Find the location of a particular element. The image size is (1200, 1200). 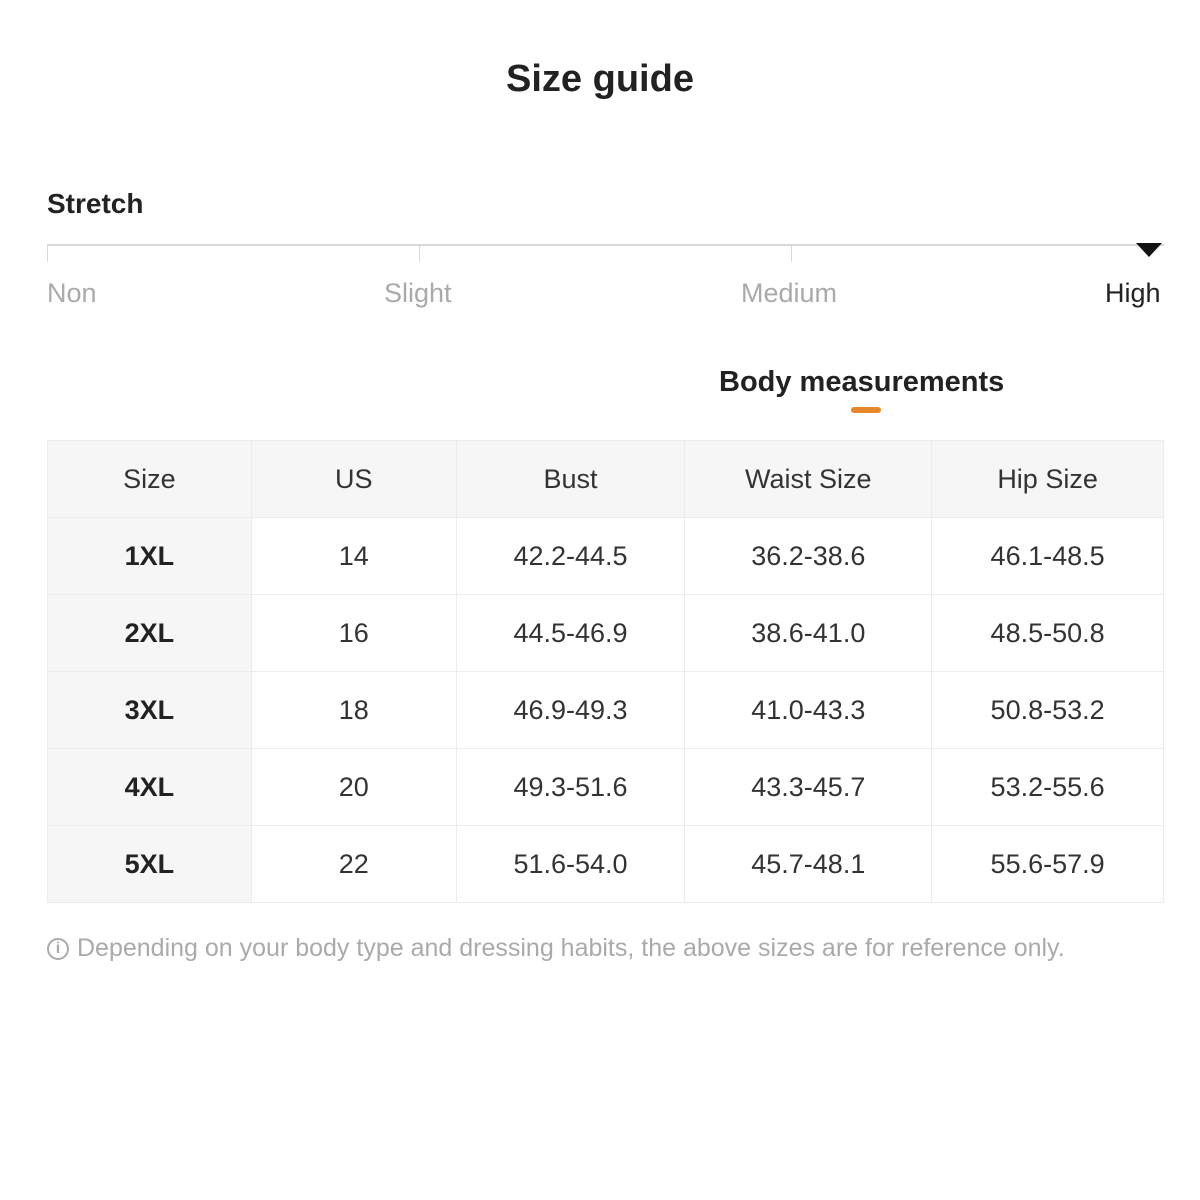

table-cell: 42.2-44.5 is located at coordinates (570, 556).